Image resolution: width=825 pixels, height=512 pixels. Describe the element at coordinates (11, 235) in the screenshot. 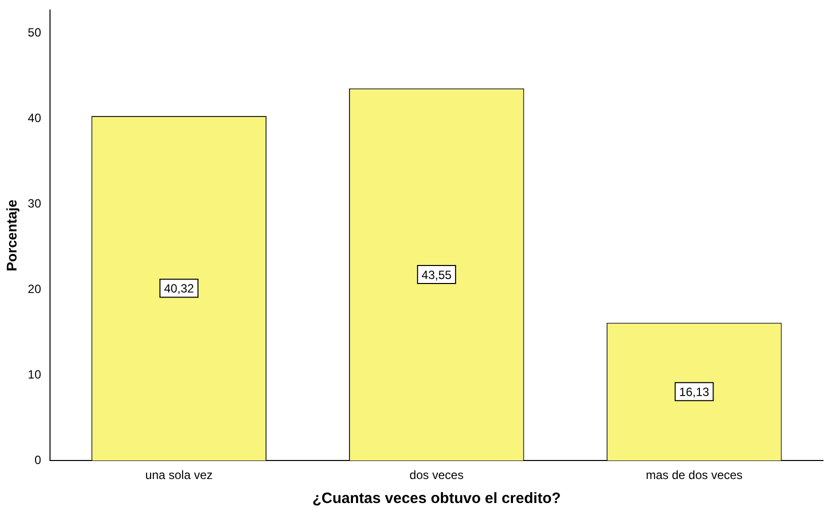

I see `y-axis-title: Porcentaje` at that location.